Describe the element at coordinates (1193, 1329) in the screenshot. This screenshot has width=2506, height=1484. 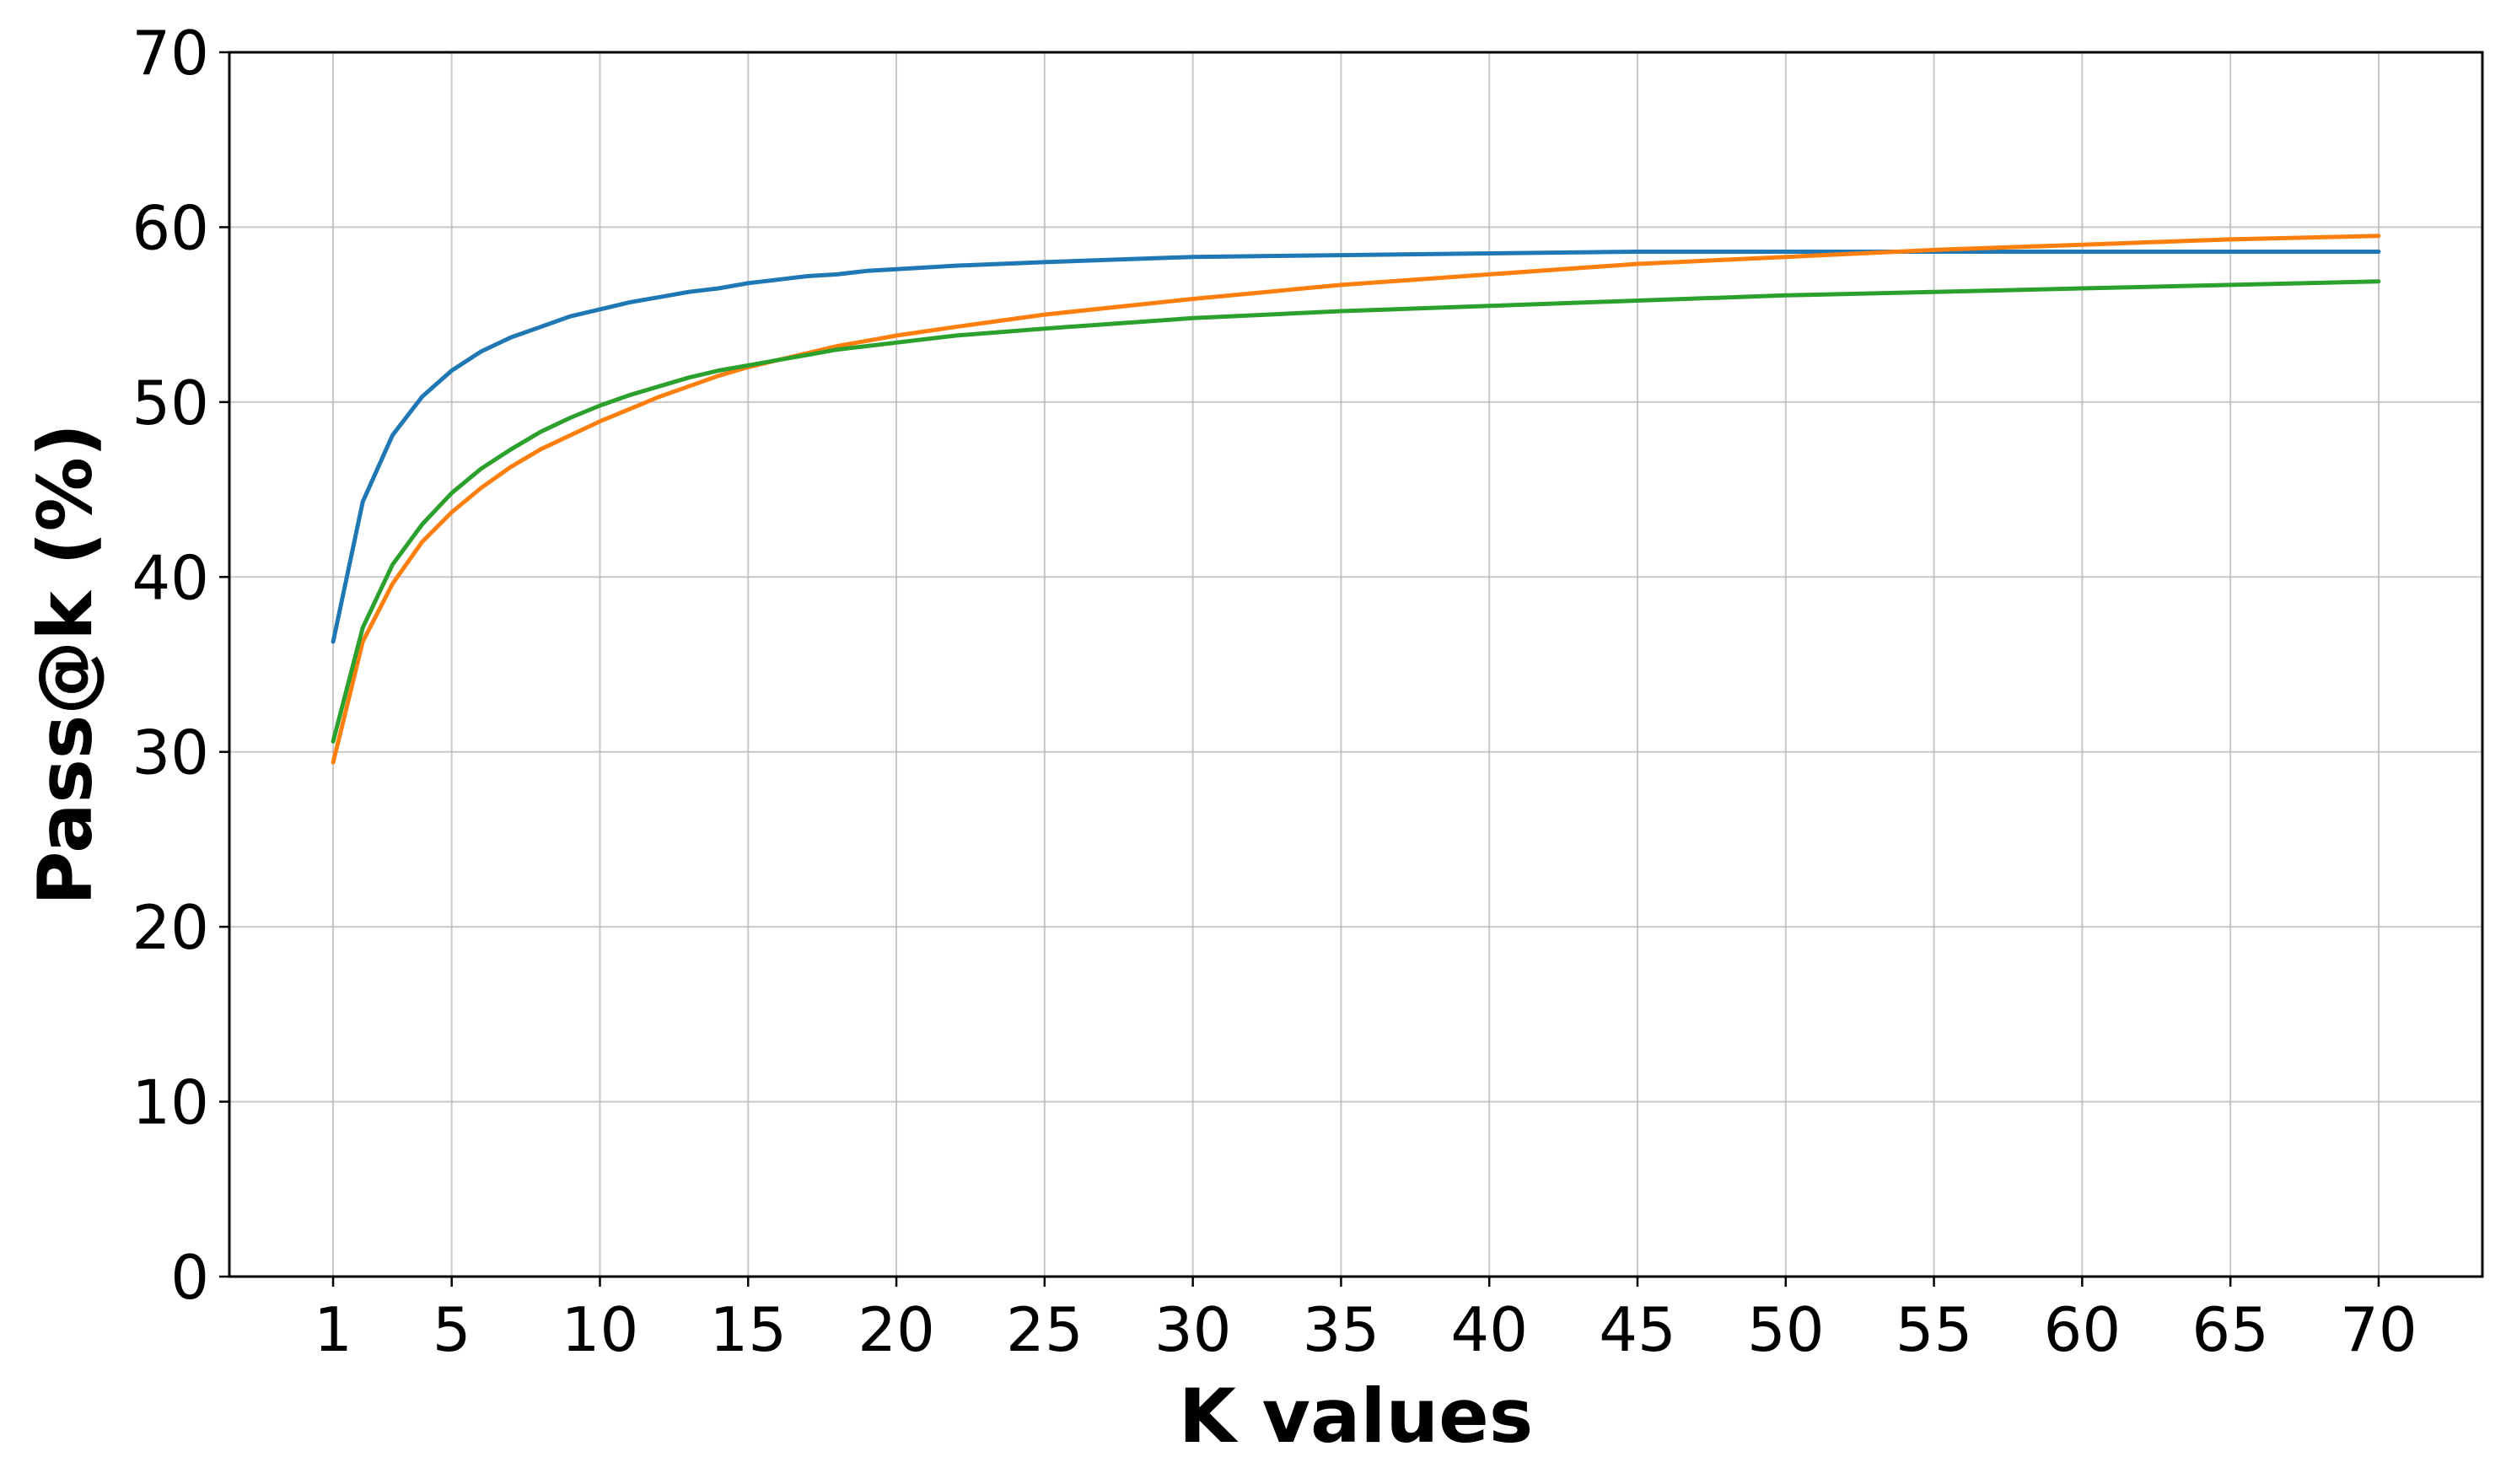
I see `x-tick-label: 30` at that location.